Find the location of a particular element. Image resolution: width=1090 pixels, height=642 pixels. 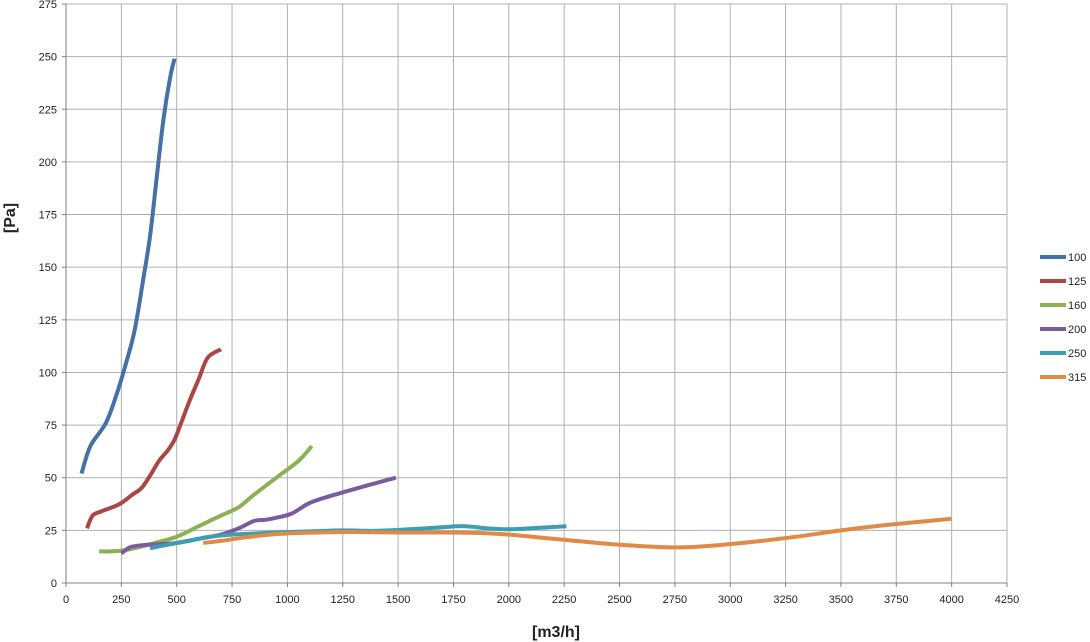

y-tick-label: 125 is located at coordinates (48, 321).